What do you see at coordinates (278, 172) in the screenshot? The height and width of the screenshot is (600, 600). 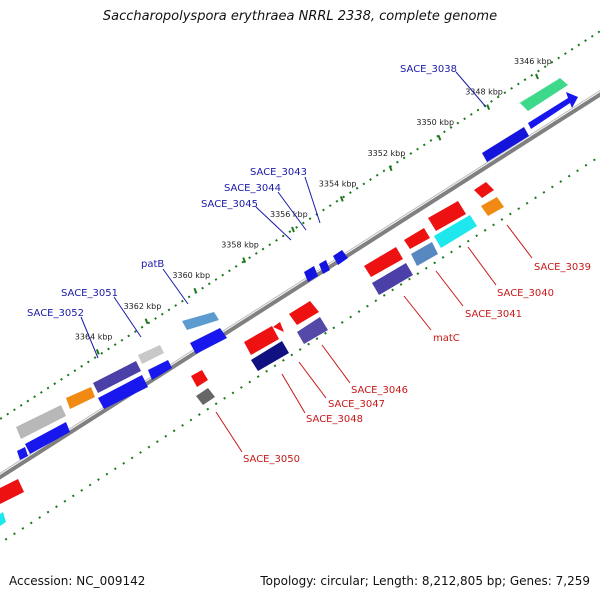 I see `label-sace-3043: SACE_3043` at bounding box center [278, 172].